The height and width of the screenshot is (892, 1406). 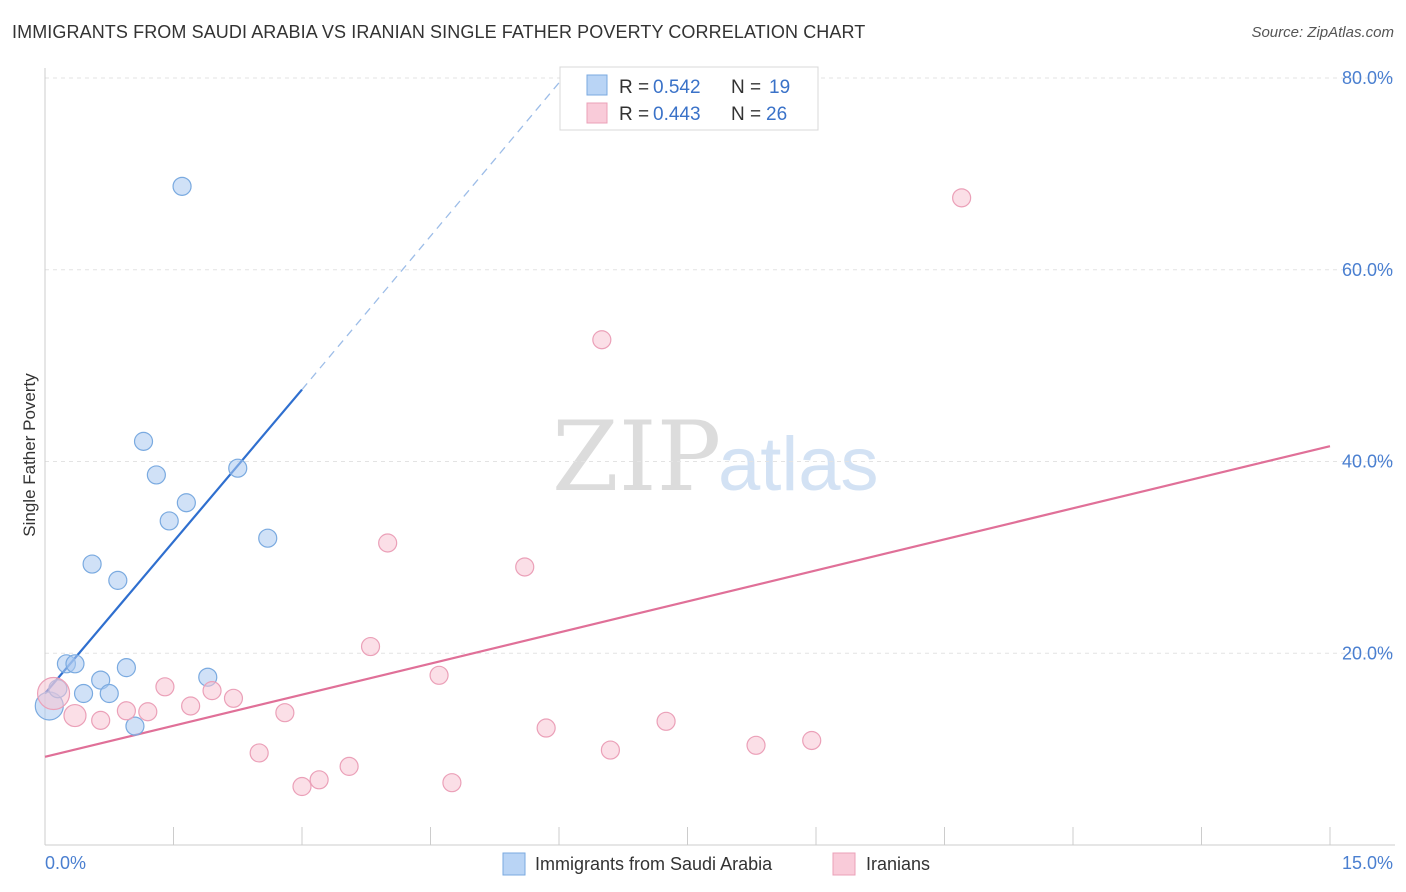 I want to click on x-tick-labels: 0.0% 15.0%, so click(x=719, y=863).